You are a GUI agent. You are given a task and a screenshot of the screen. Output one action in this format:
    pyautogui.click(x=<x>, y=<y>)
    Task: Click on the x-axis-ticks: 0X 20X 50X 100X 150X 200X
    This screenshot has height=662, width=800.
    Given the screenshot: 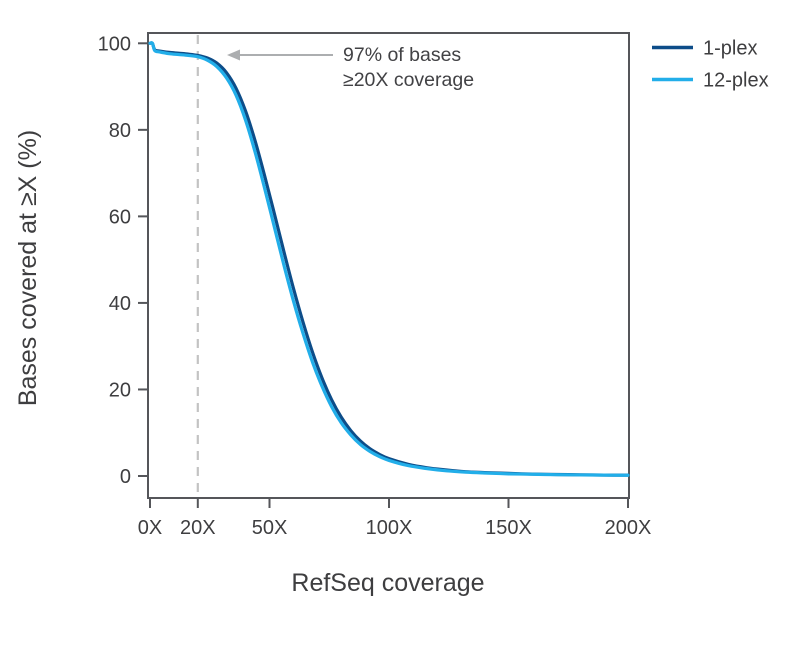 What is the action you would take?
    pyautogui.click(x=395, y=518)
    